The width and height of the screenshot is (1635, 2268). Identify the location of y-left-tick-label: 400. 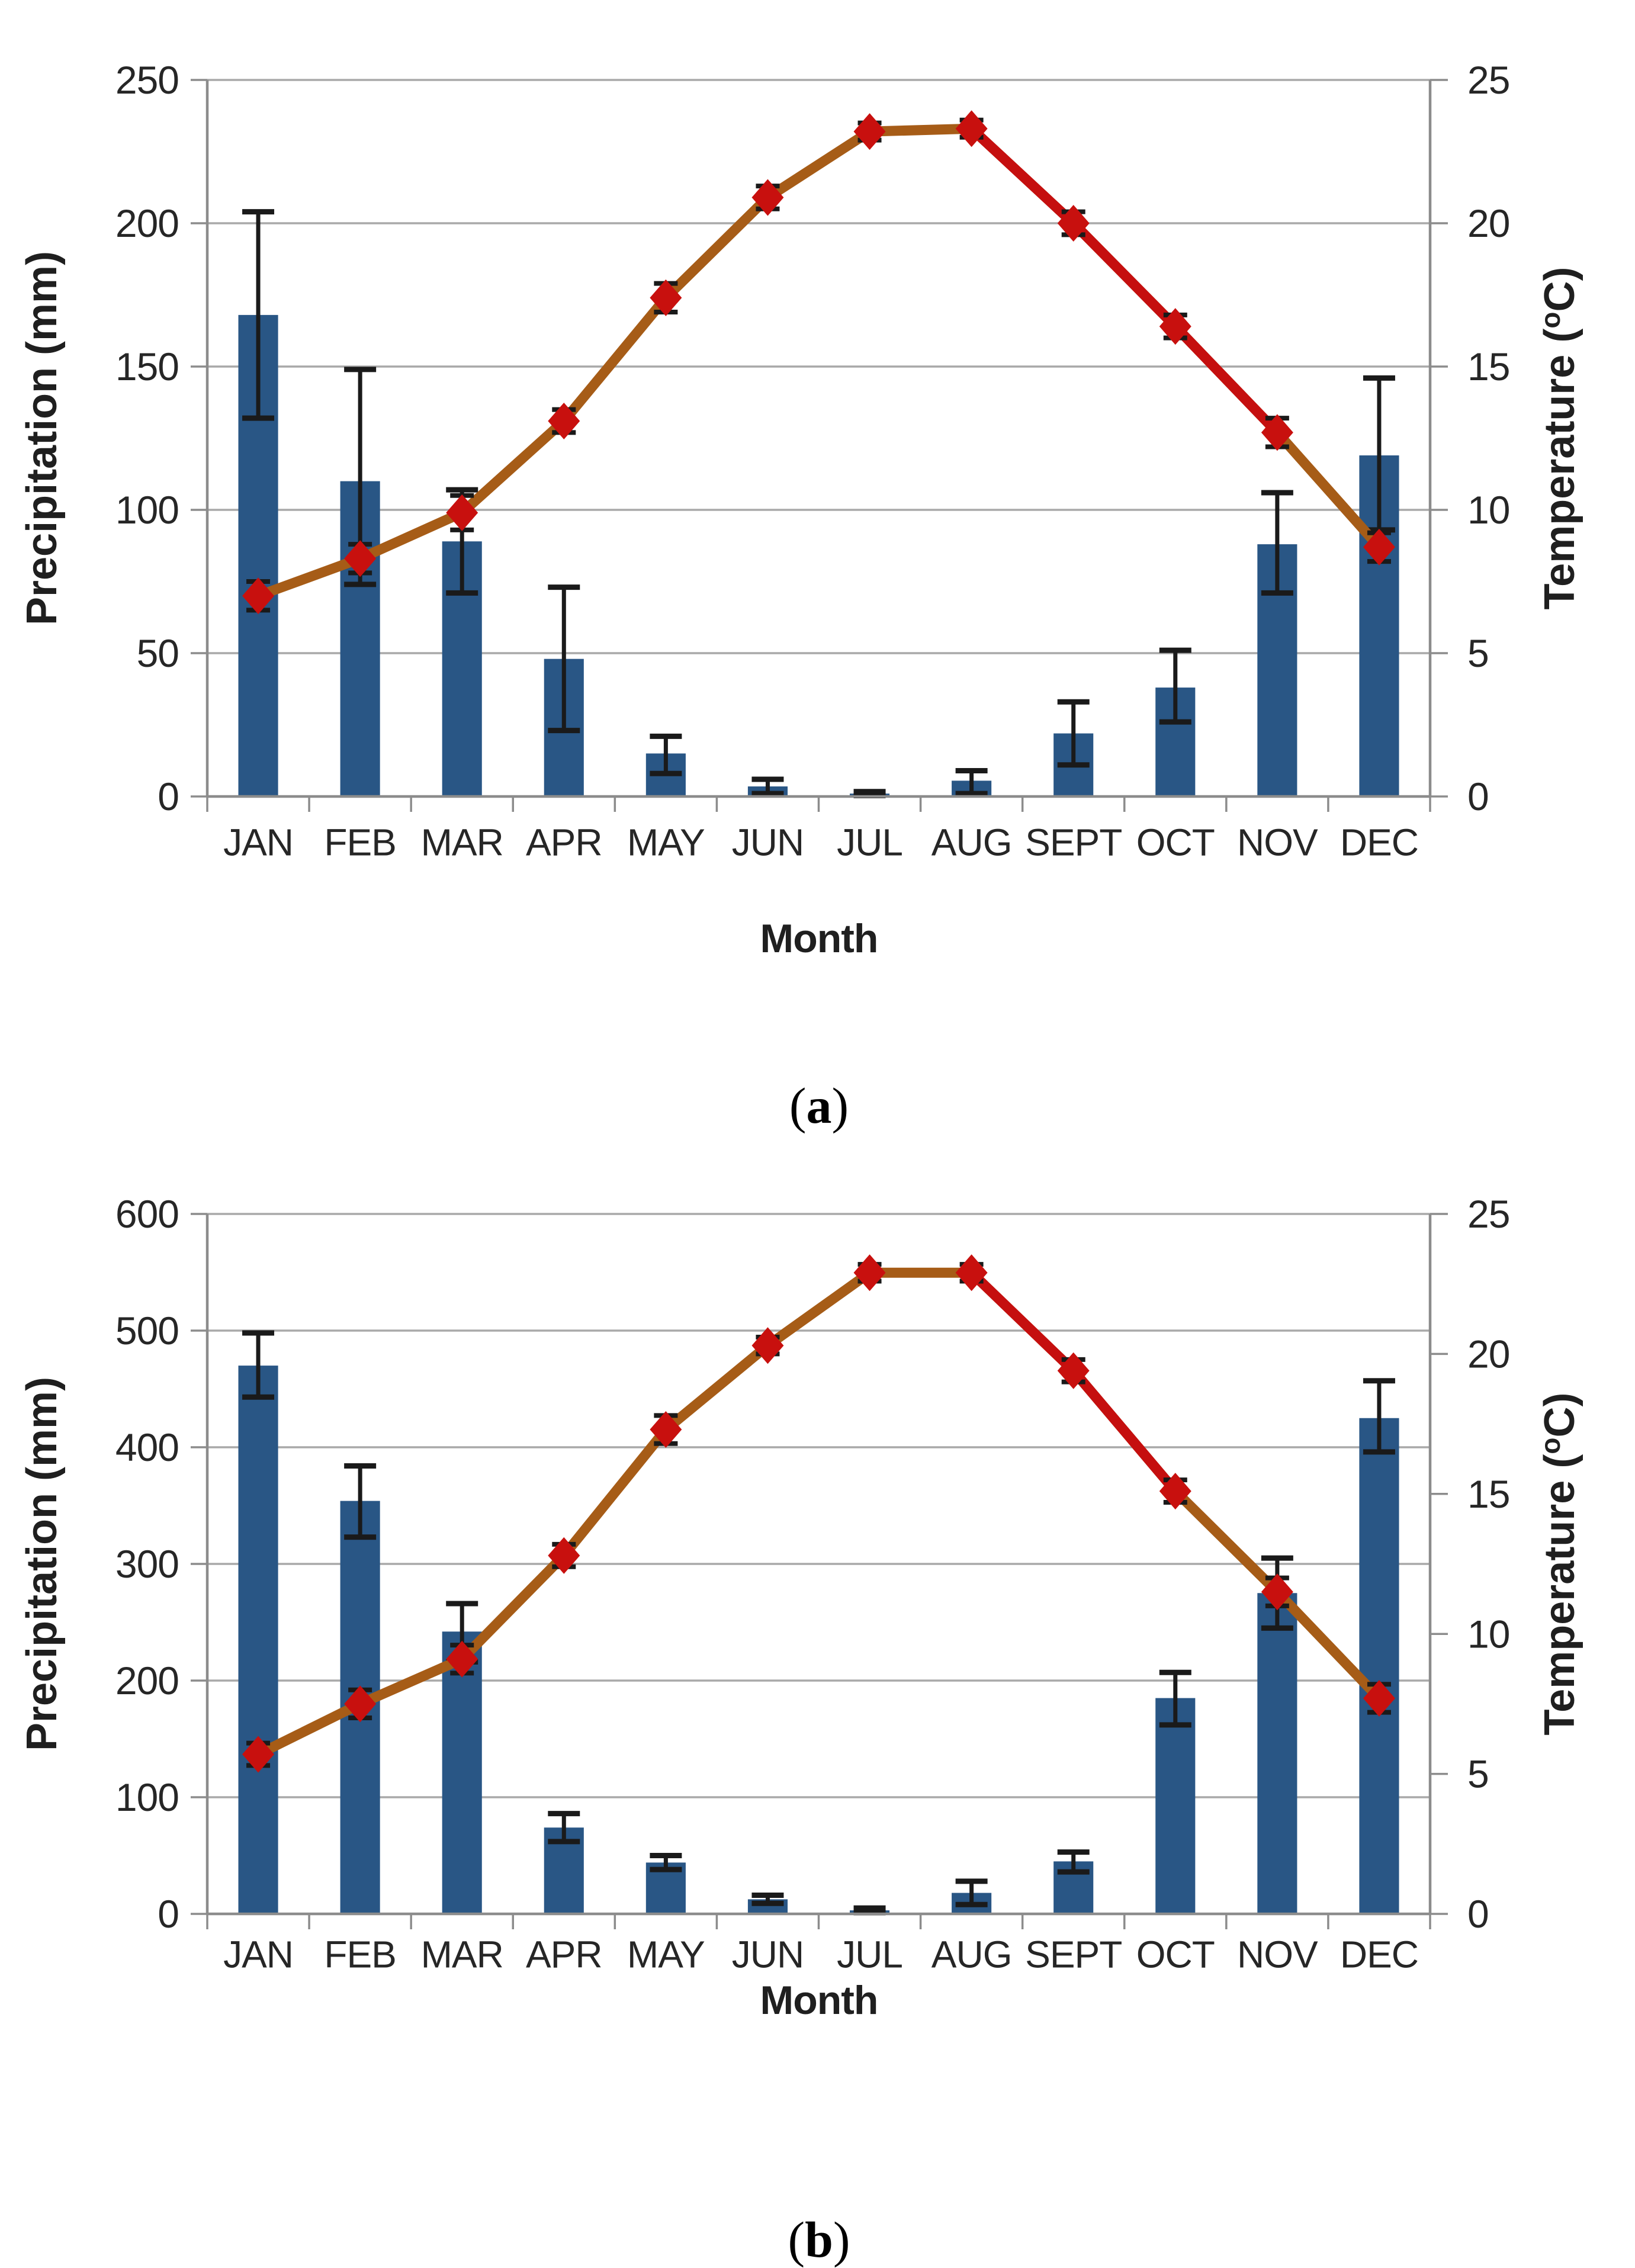
(147, 1447).